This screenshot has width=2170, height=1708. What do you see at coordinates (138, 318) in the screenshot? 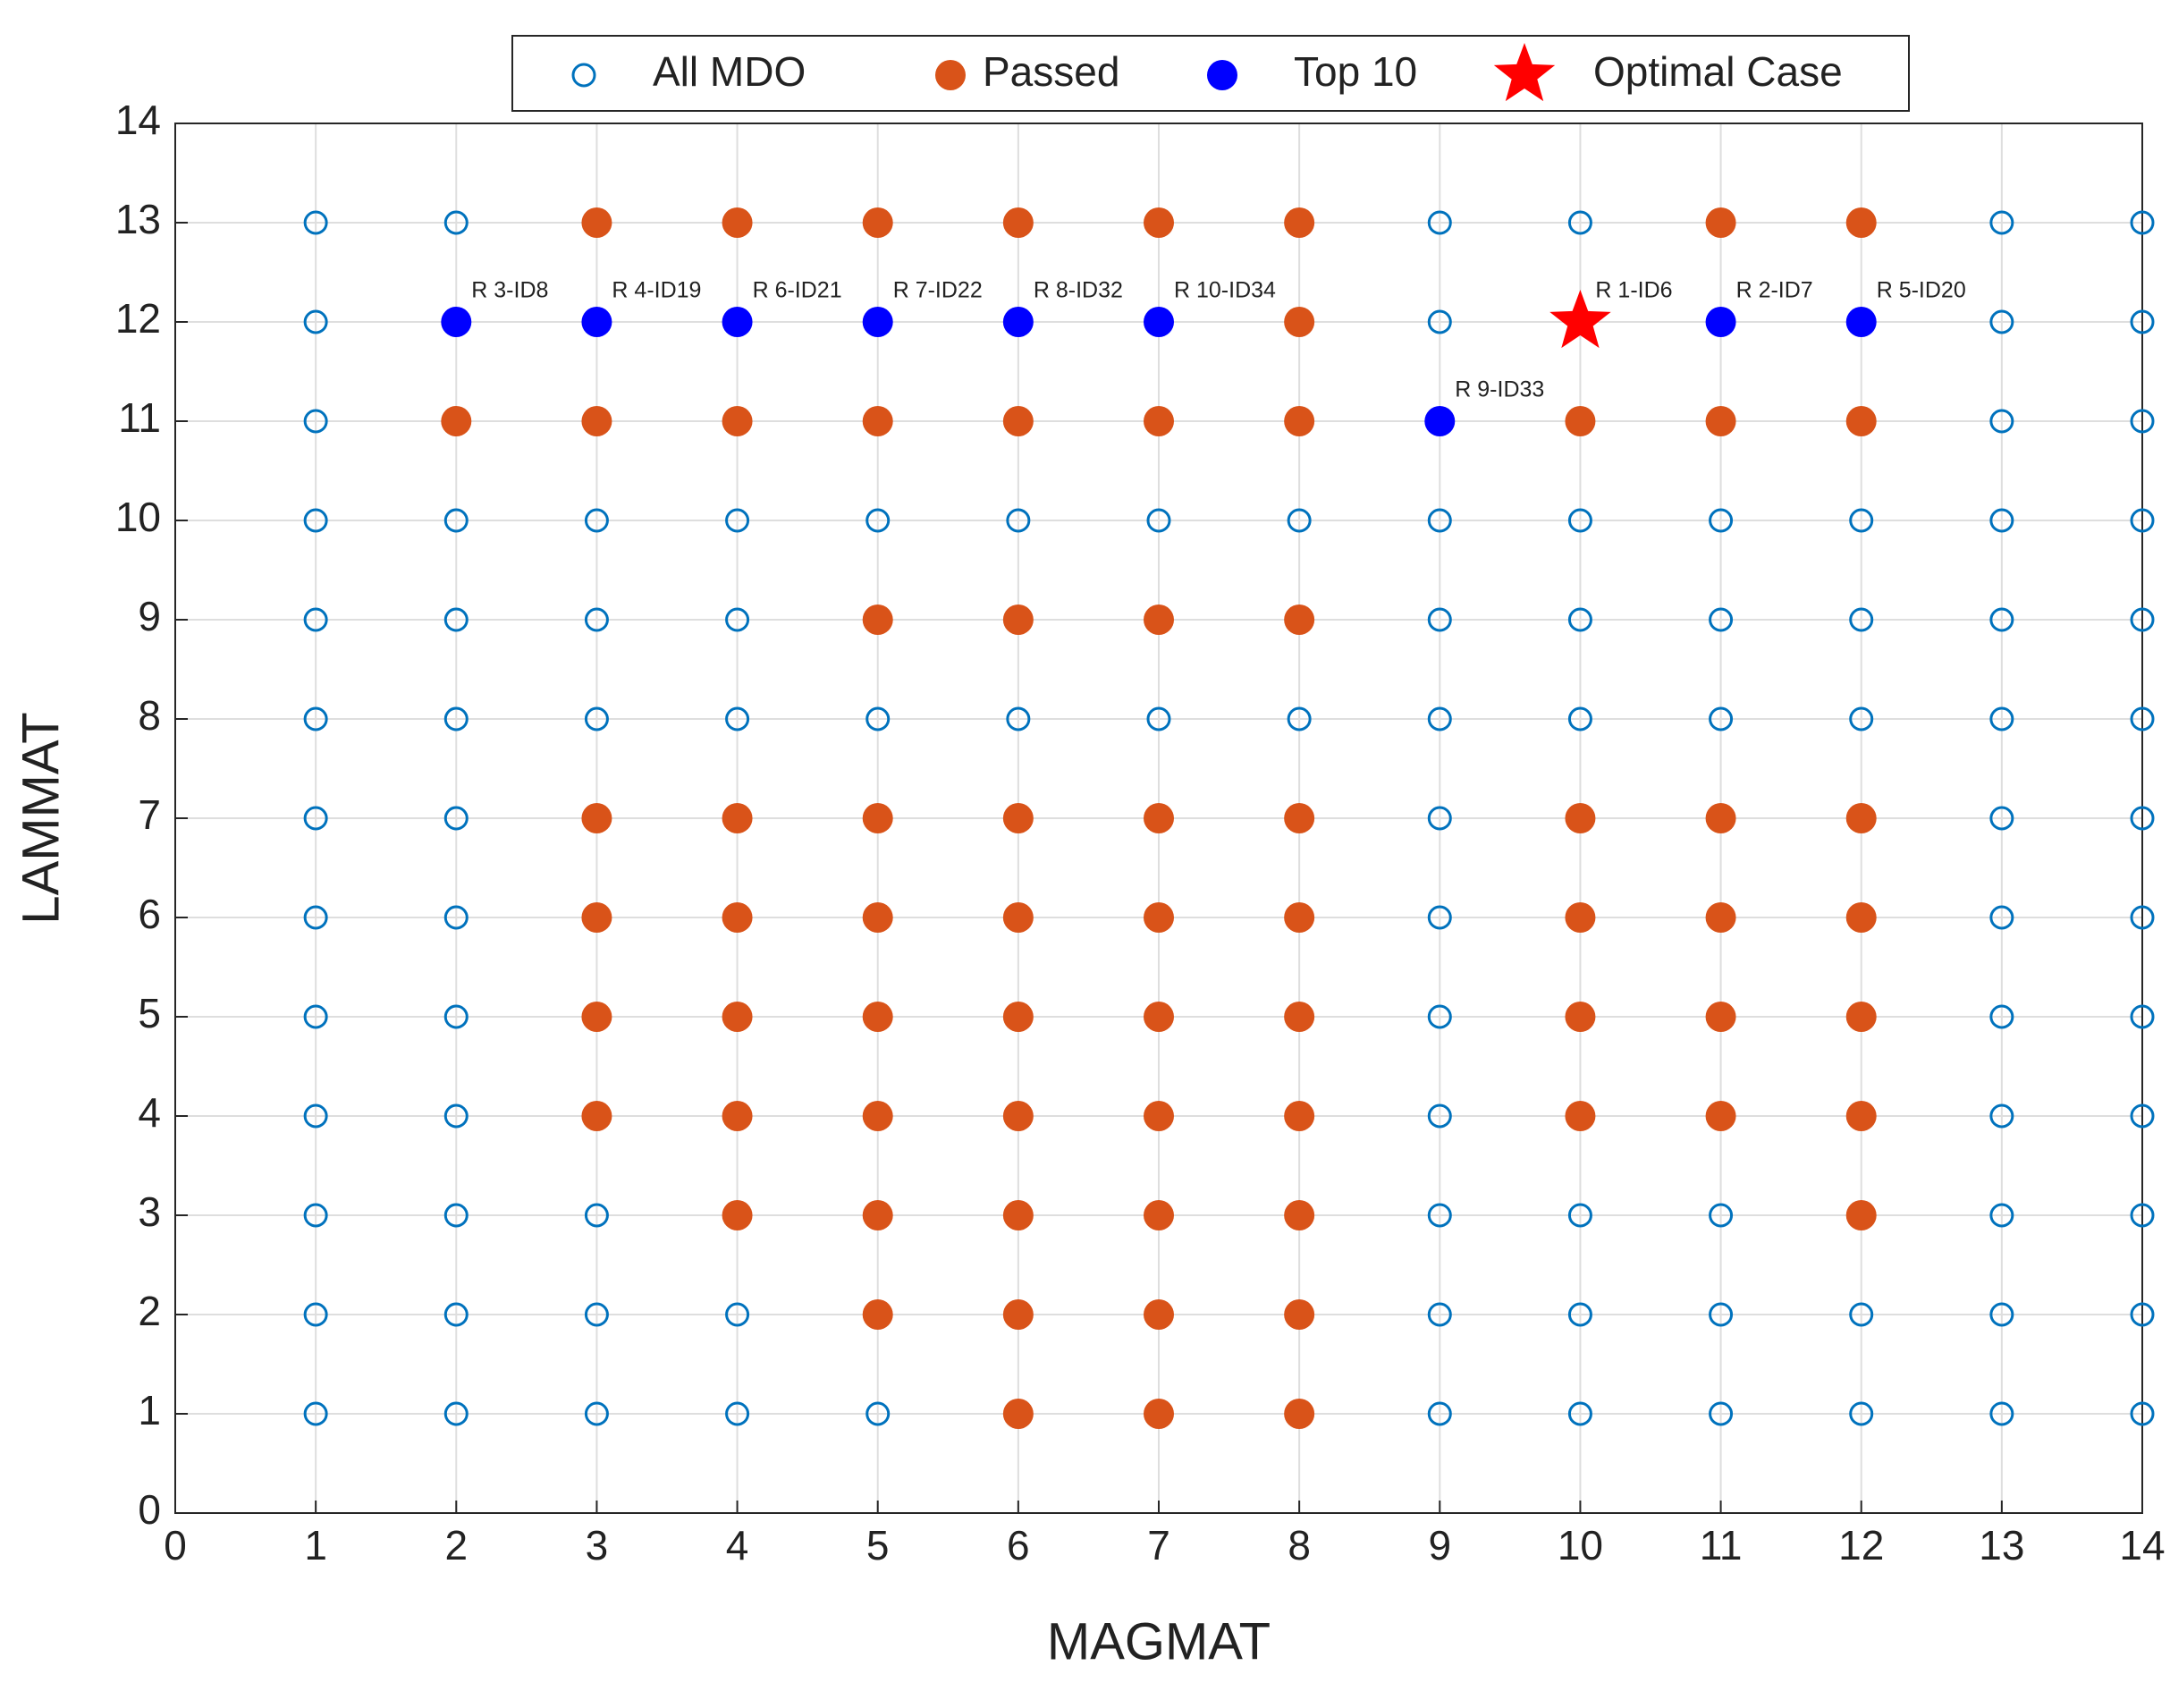
I see `y-tick-label: 12` at bounding box center [138, 318].